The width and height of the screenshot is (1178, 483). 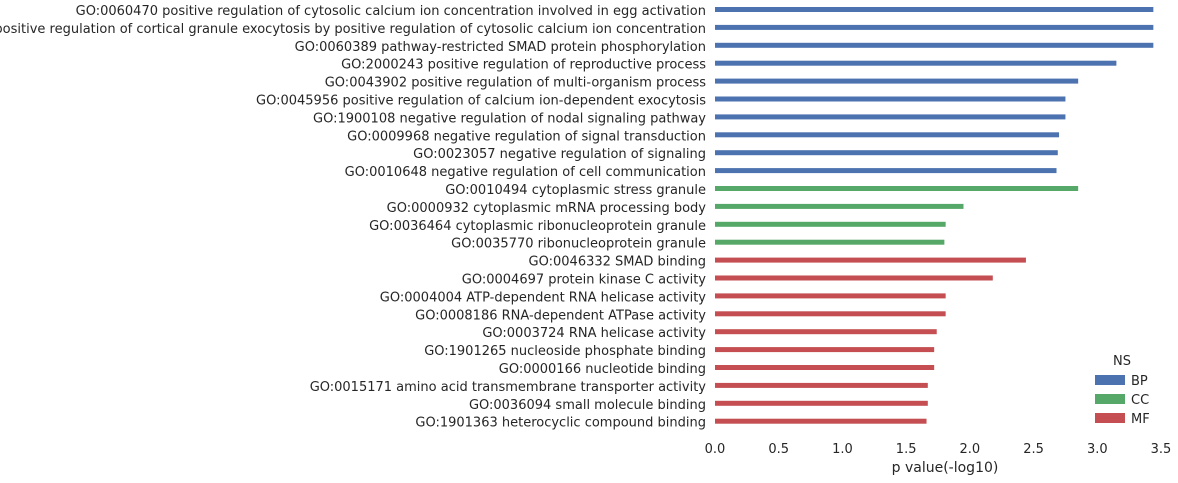 I want to click on legend-swatch-bp, so click(x=1110, y=380).